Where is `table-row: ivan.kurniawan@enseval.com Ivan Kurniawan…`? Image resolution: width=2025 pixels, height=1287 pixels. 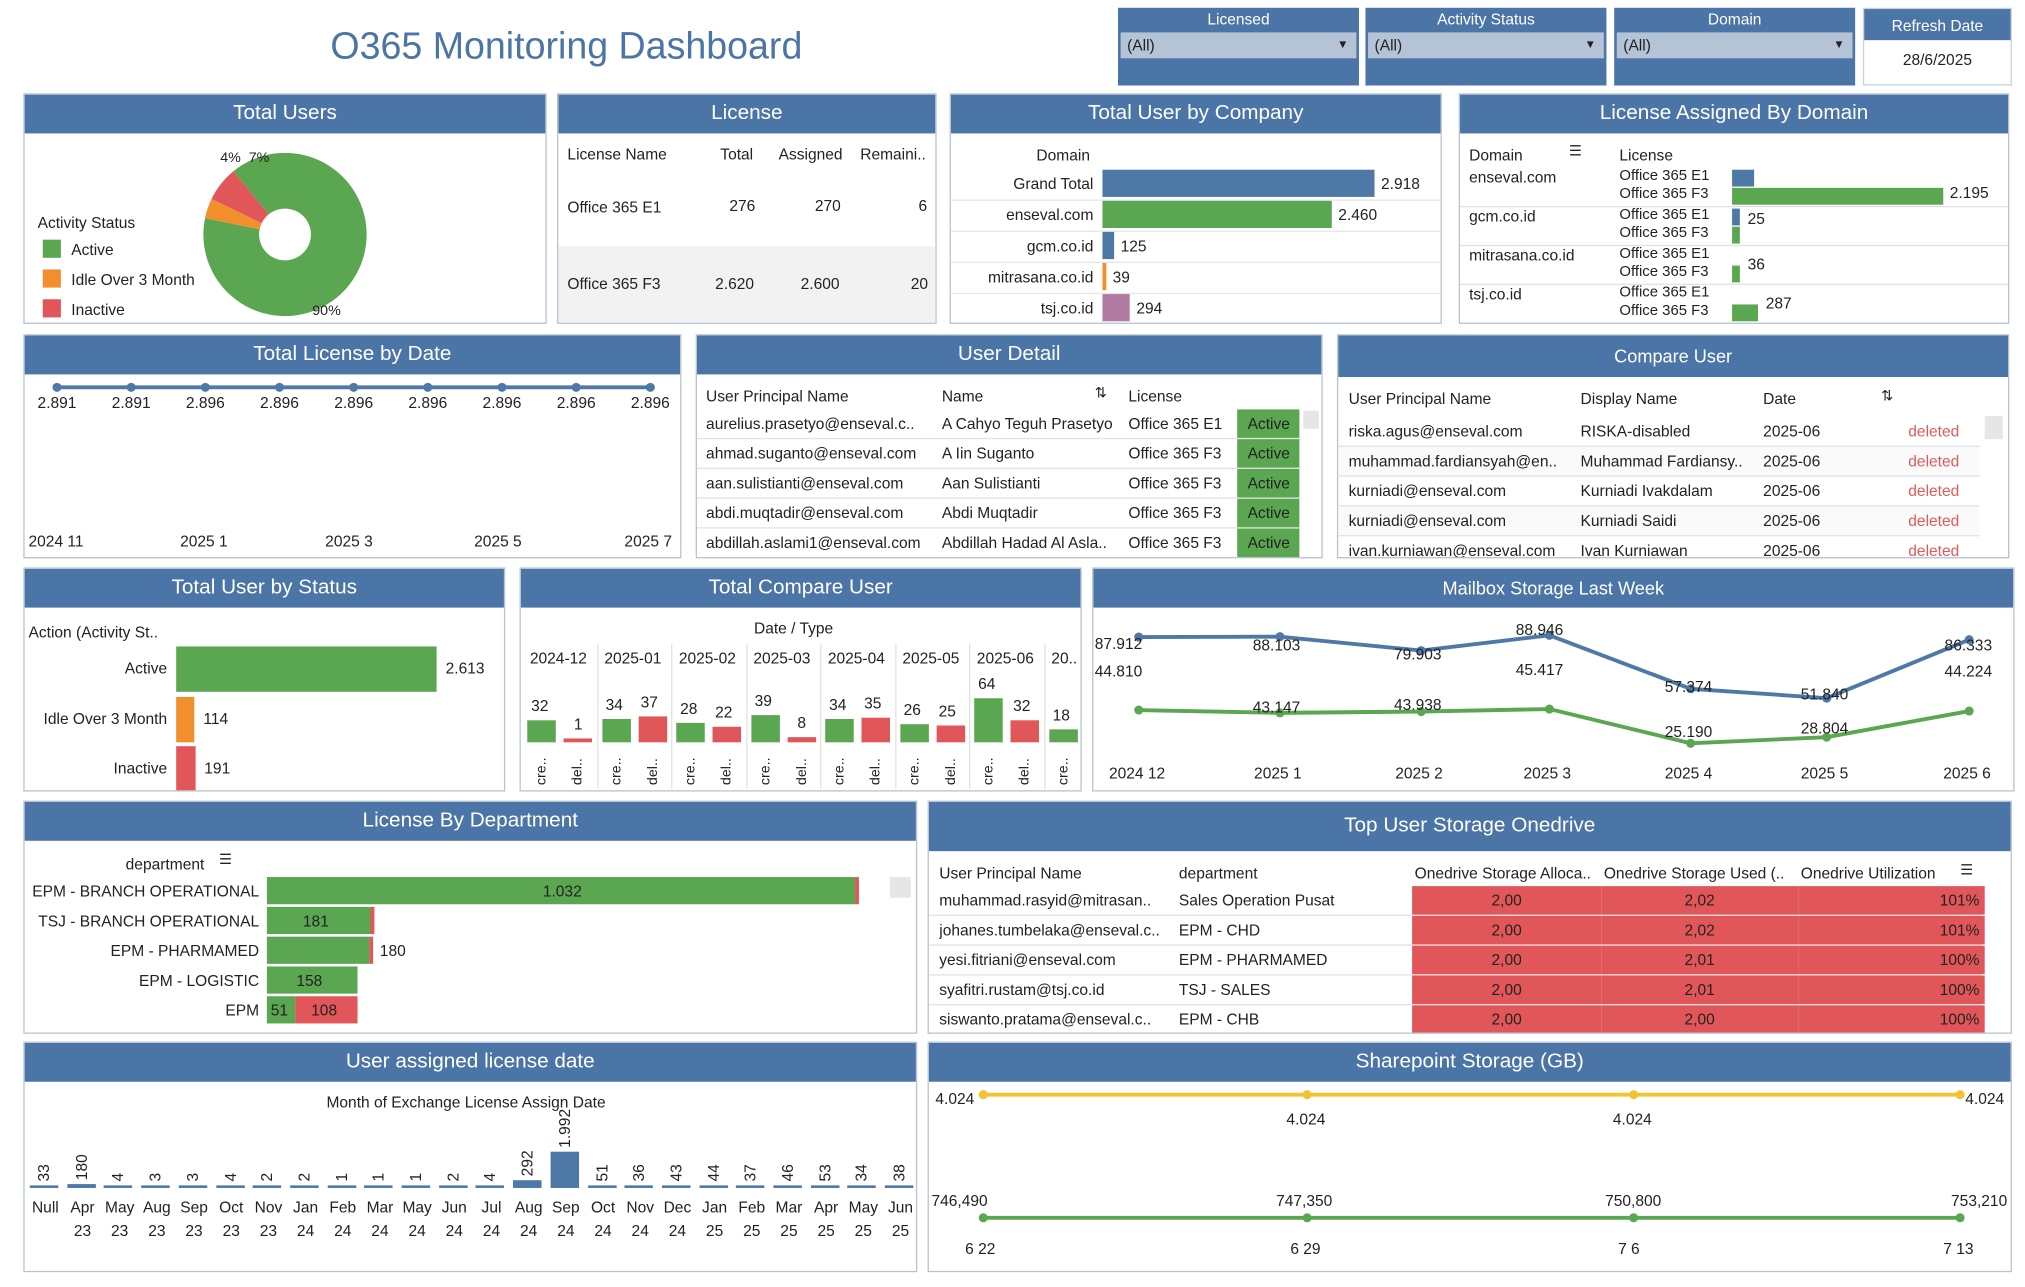 table-row: ivan.kurniawan@enseval.com Ivan Kurniawan… is located at coordinates (1658, 547).